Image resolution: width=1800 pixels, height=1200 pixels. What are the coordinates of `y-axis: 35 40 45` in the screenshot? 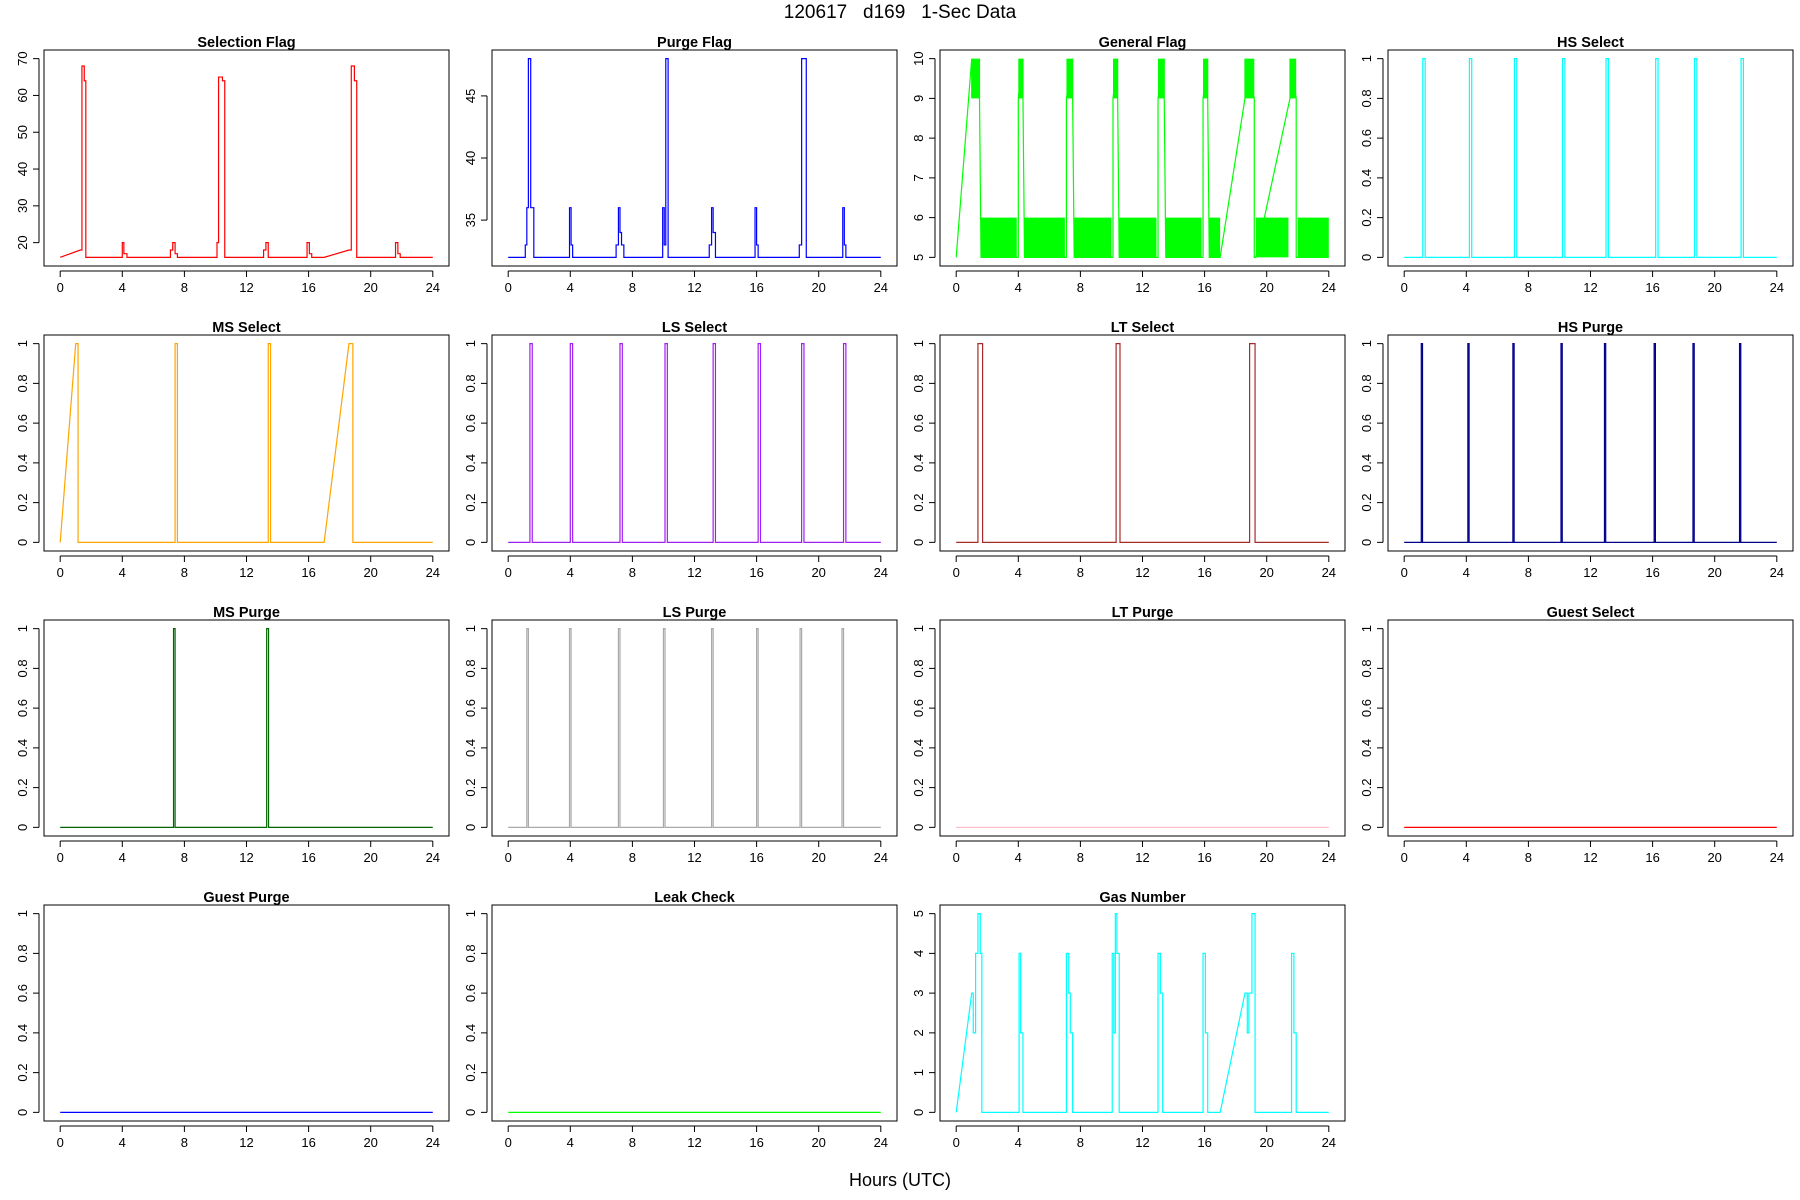 It's located at (475, 158).